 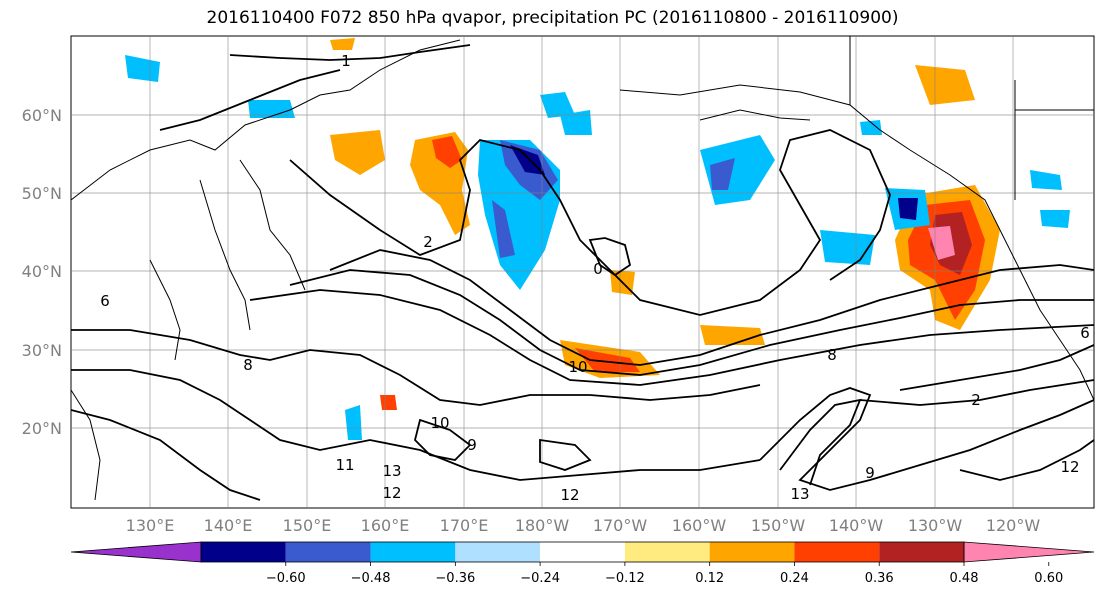 I want to click on colorbar-outline, so click(x=582, y=552).